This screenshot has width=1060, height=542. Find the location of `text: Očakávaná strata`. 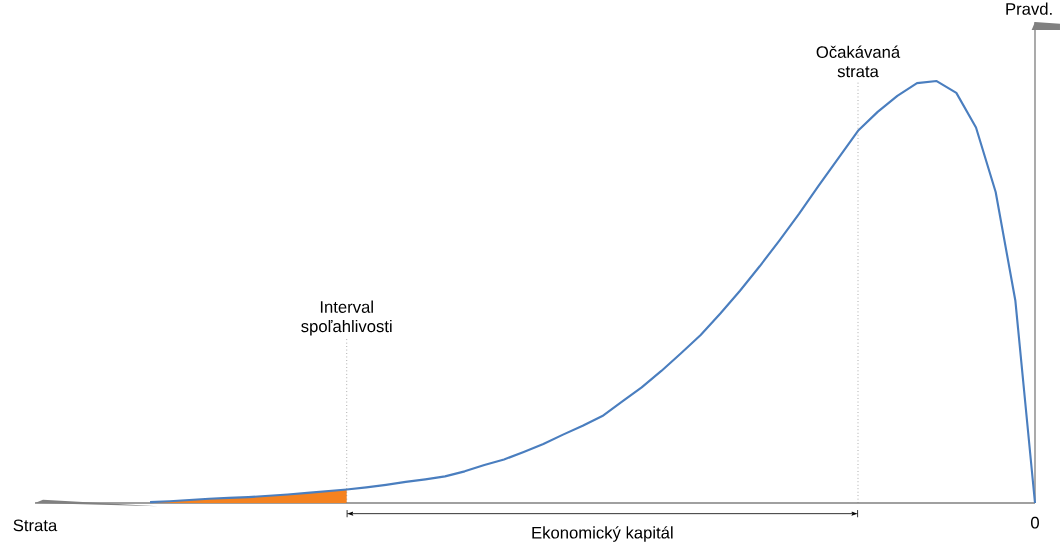

text: Očakávaná strata is located at coordinates (858, 61).